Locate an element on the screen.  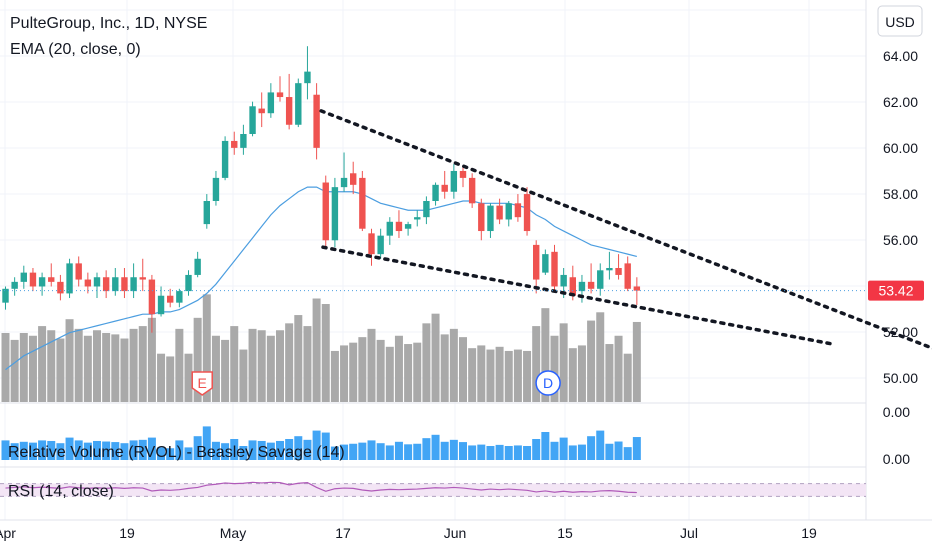
event-marker-label: D is located at coordinates (548, 383).